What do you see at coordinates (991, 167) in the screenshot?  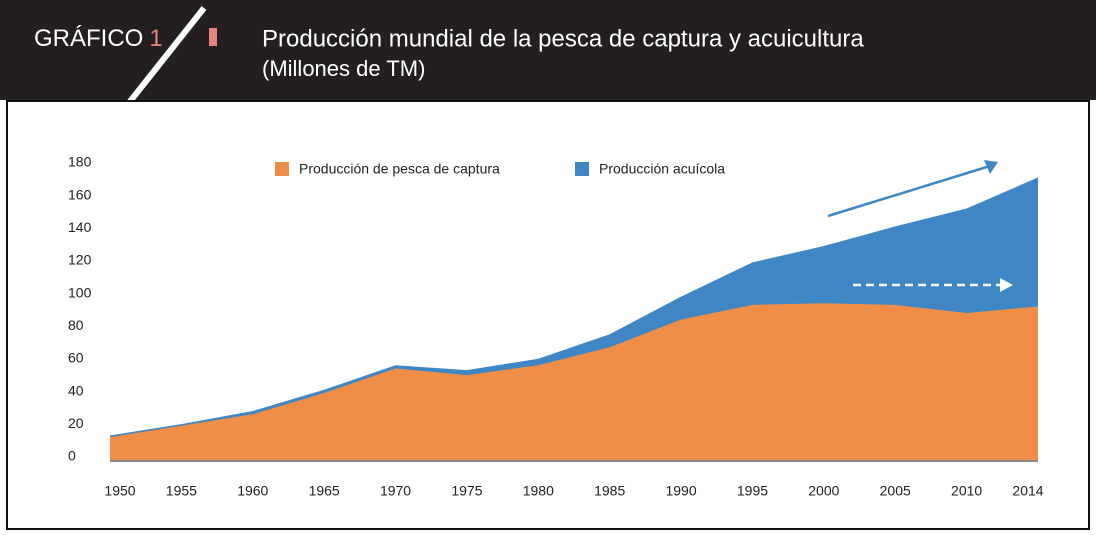 I see `trend-arrow-head` at bounding box center [991, 167].